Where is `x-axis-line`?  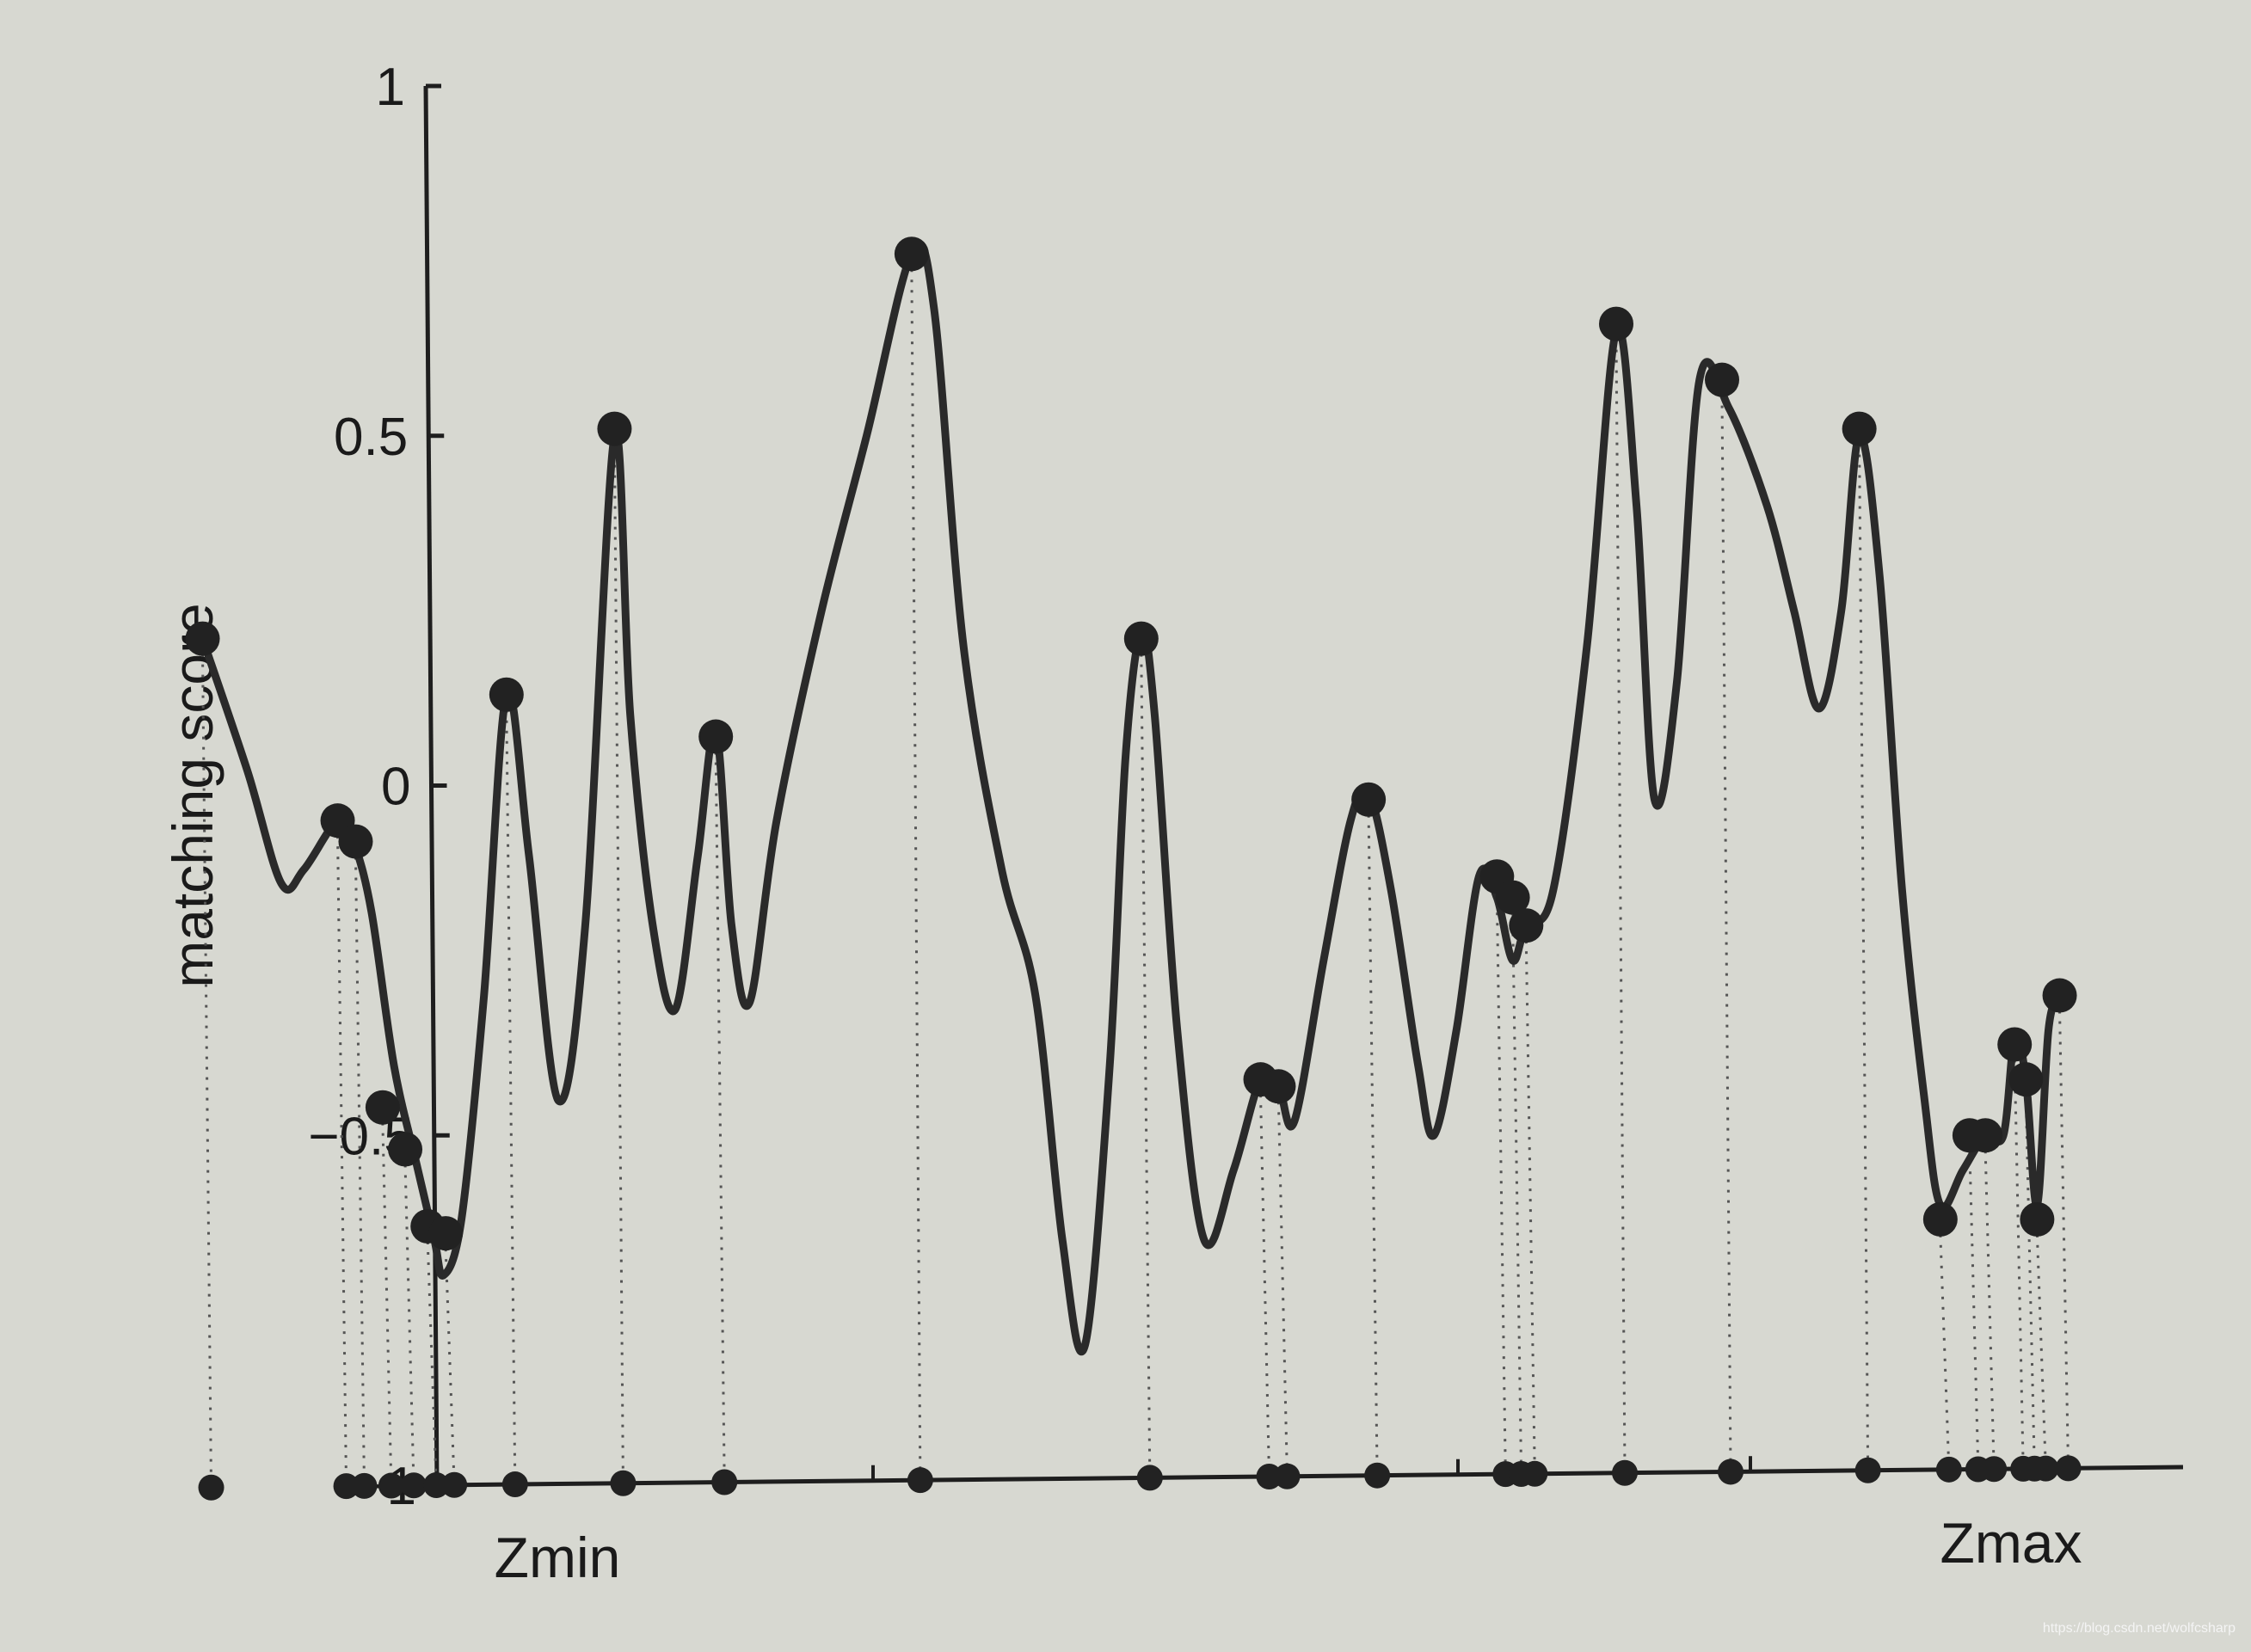
x-axis-line is located at coordinates (1310, 1476).